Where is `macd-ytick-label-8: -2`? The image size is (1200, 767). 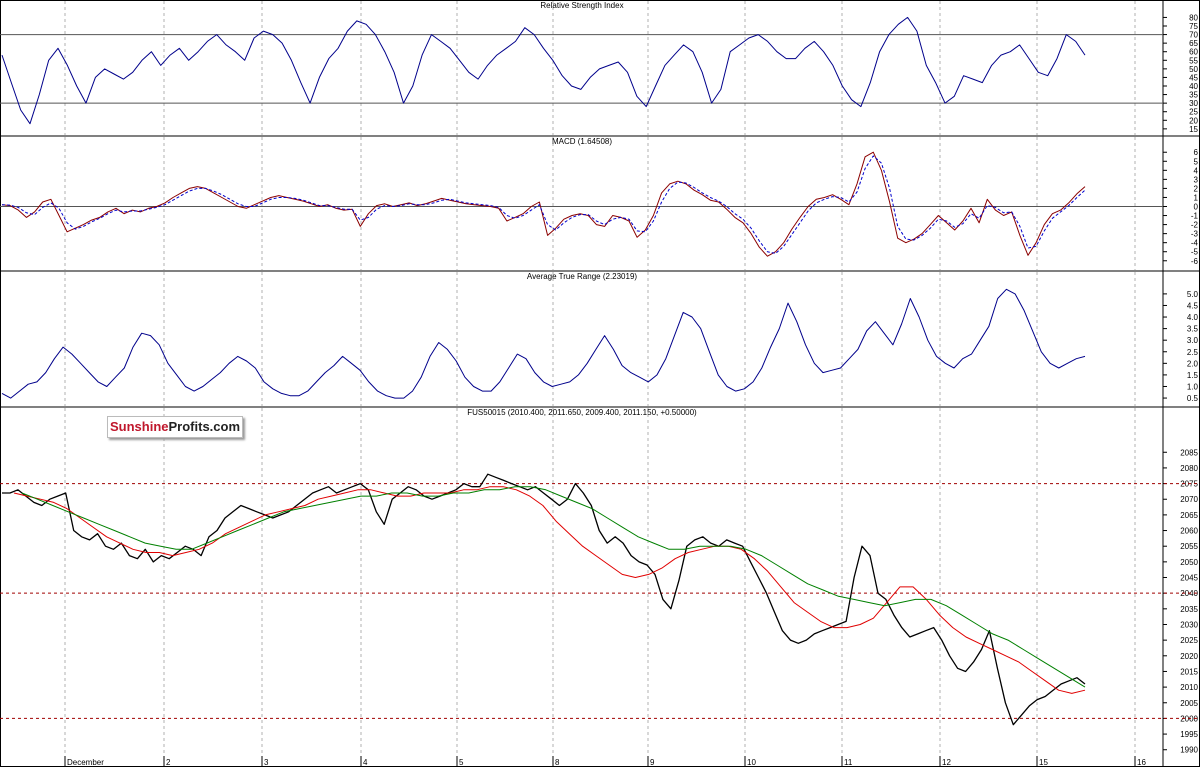 macd-ytick-label-8: -2 is located at coordinates (1195, 225).